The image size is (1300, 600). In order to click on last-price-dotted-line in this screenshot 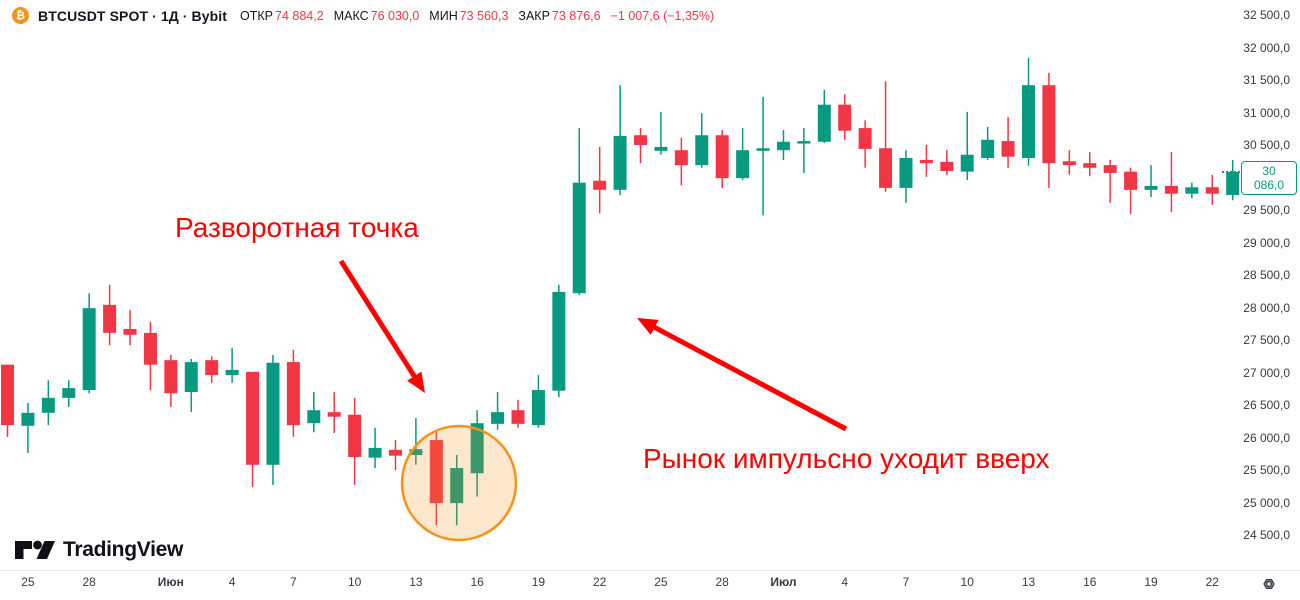, I will do `click(1233, 171)`.